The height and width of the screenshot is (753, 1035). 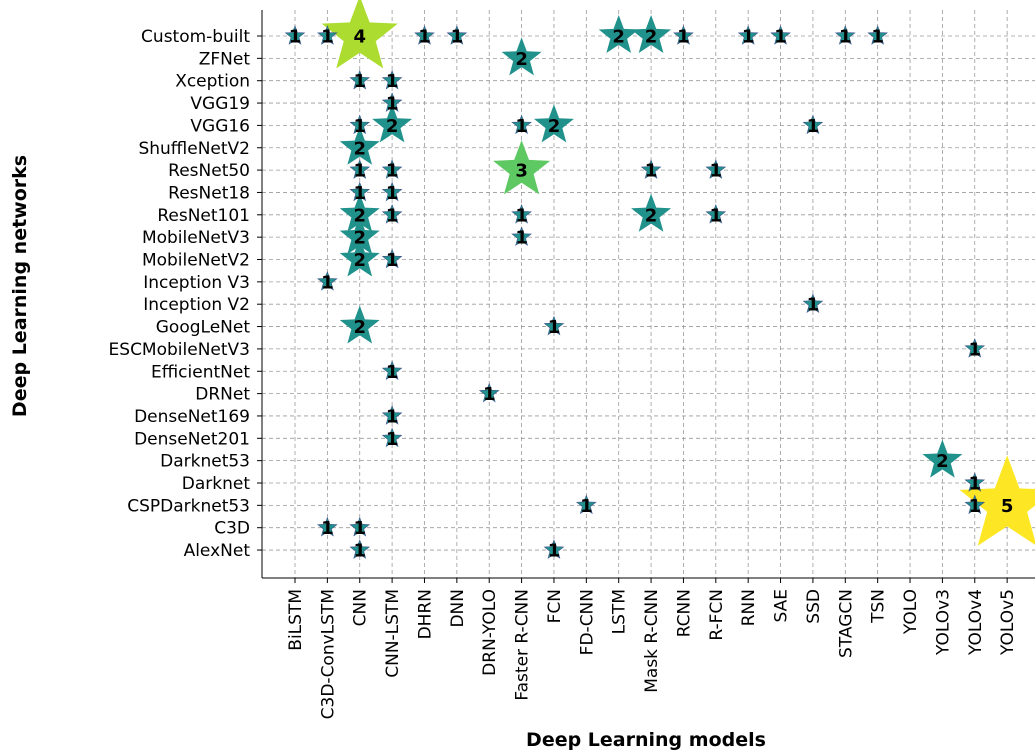 I want to click on y-tick-label: CSPDarknet53, so click(x=188, y=506).